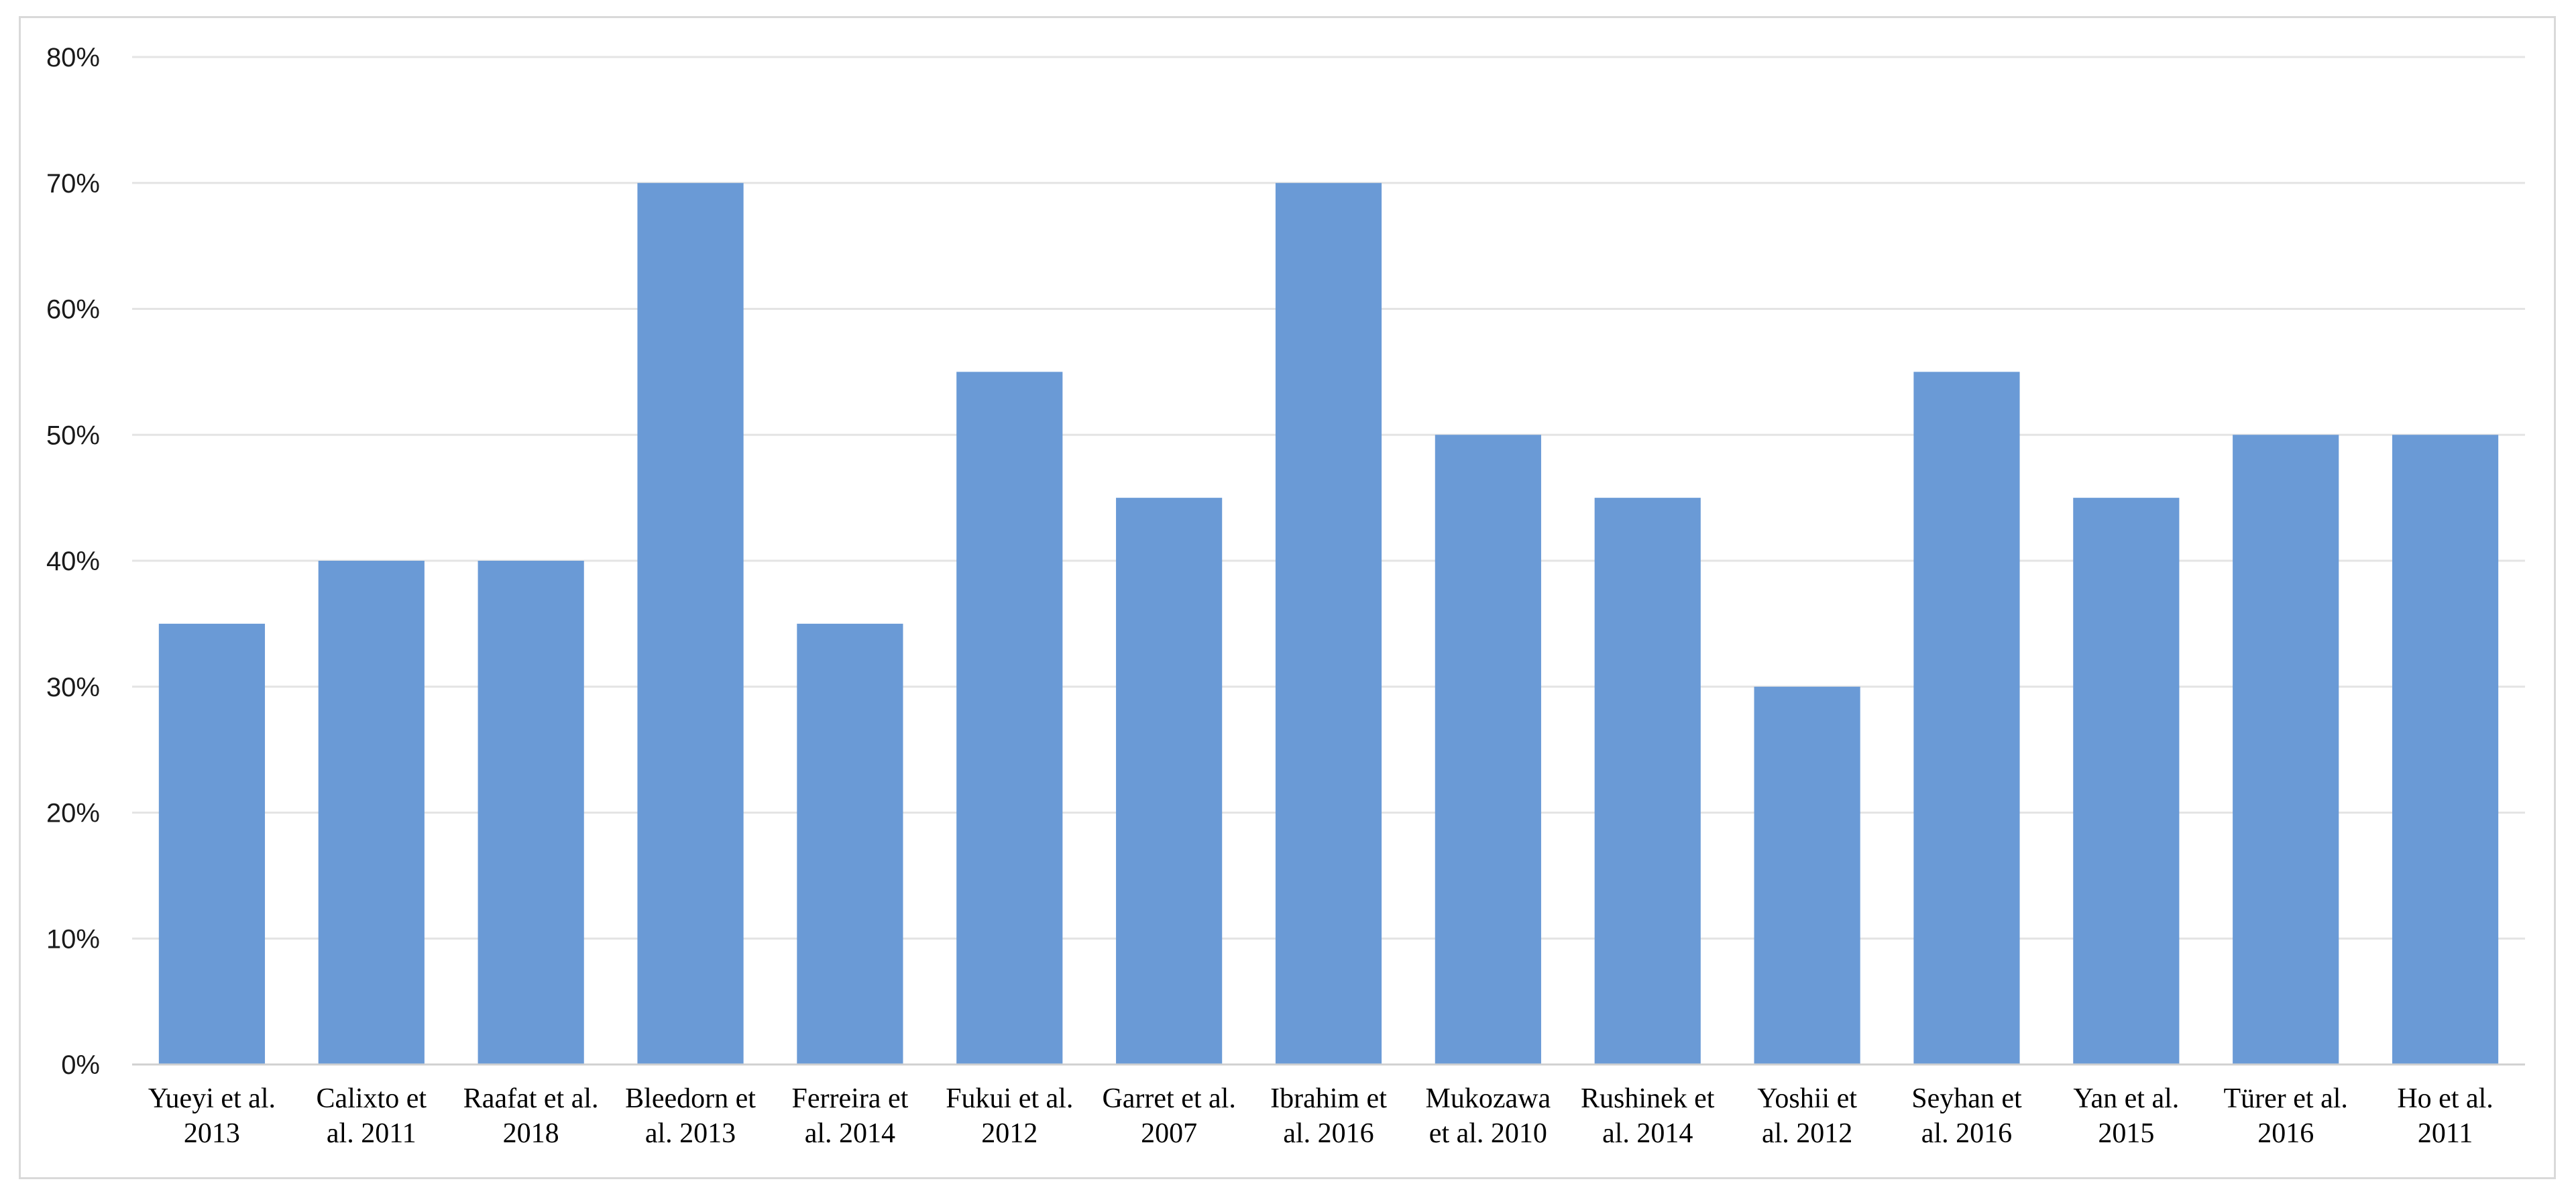  Describe the element at coordinates (2445, 1116) in the screenshot. I see `x-tick-label: Ho et al. 2011` at that location.